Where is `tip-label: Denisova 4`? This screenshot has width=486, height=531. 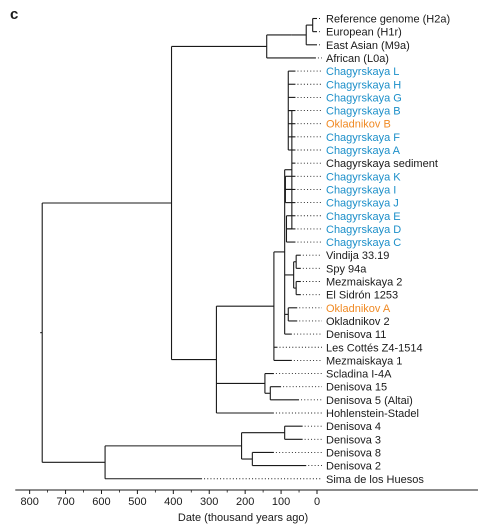
tip-label: Denisova 4 is located at coordinates (353, 427).